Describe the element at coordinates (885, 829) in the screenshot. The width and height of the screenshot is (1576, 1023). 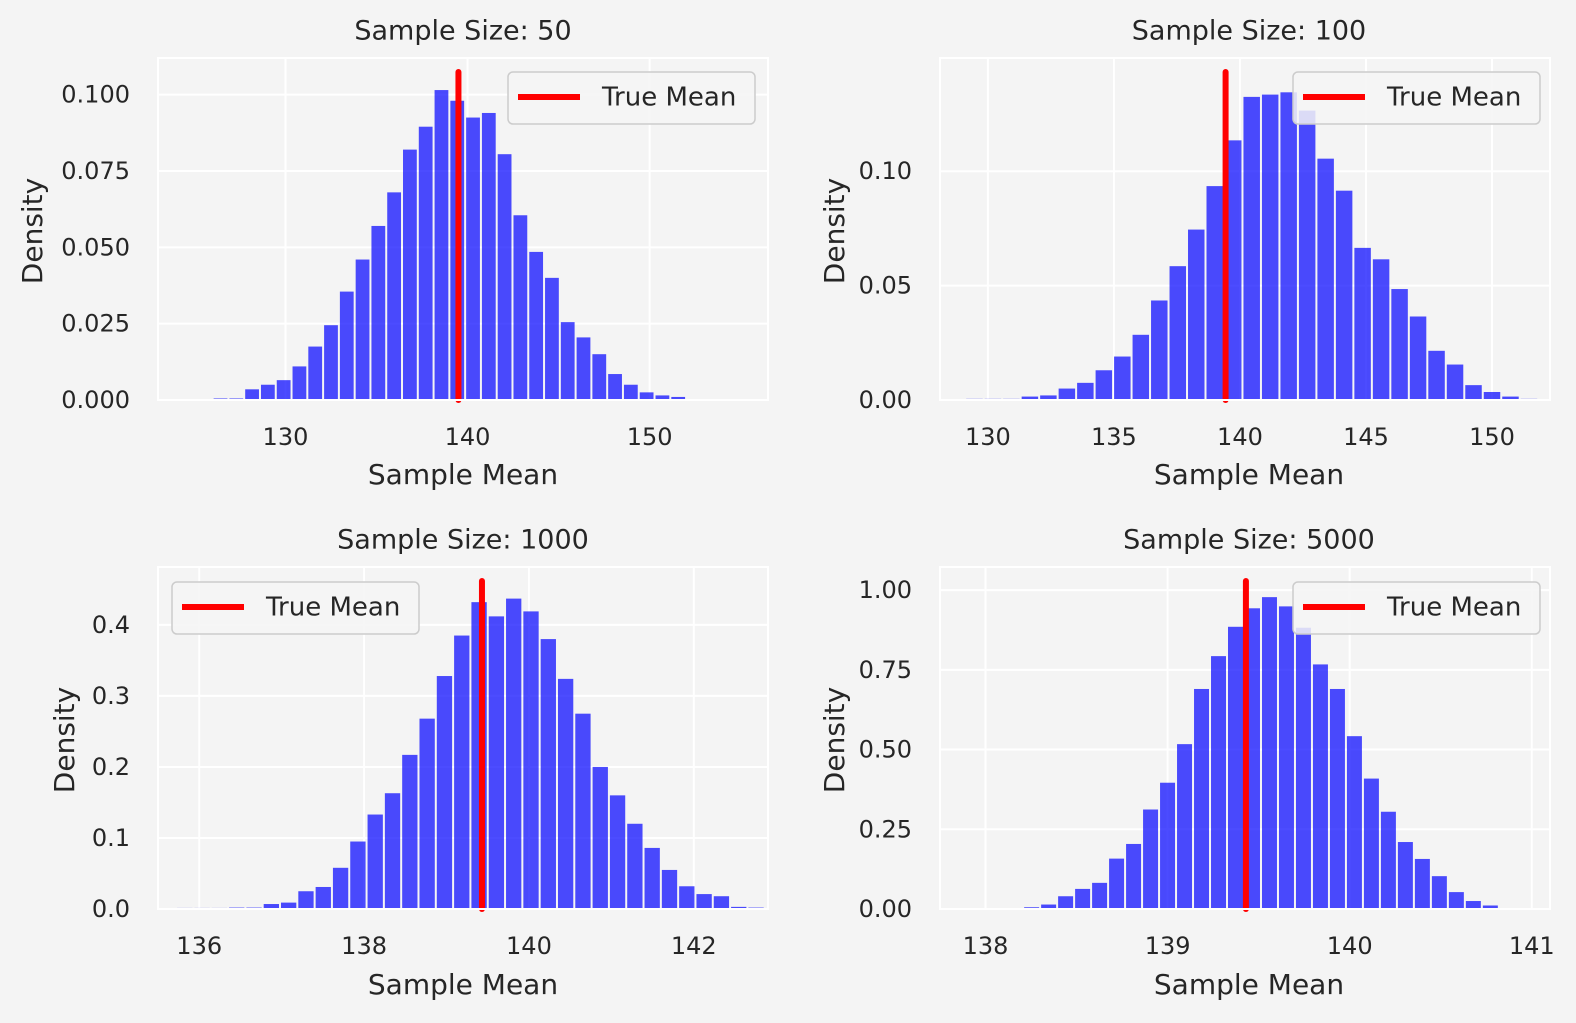
I see `y-tick-label: 0.25` at that location.